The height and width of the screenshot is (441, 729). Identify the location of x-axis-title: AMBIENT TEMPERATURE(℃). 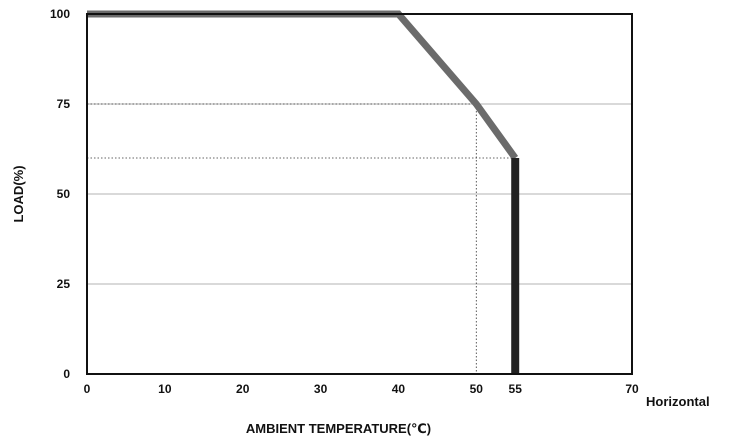
(338, 428).